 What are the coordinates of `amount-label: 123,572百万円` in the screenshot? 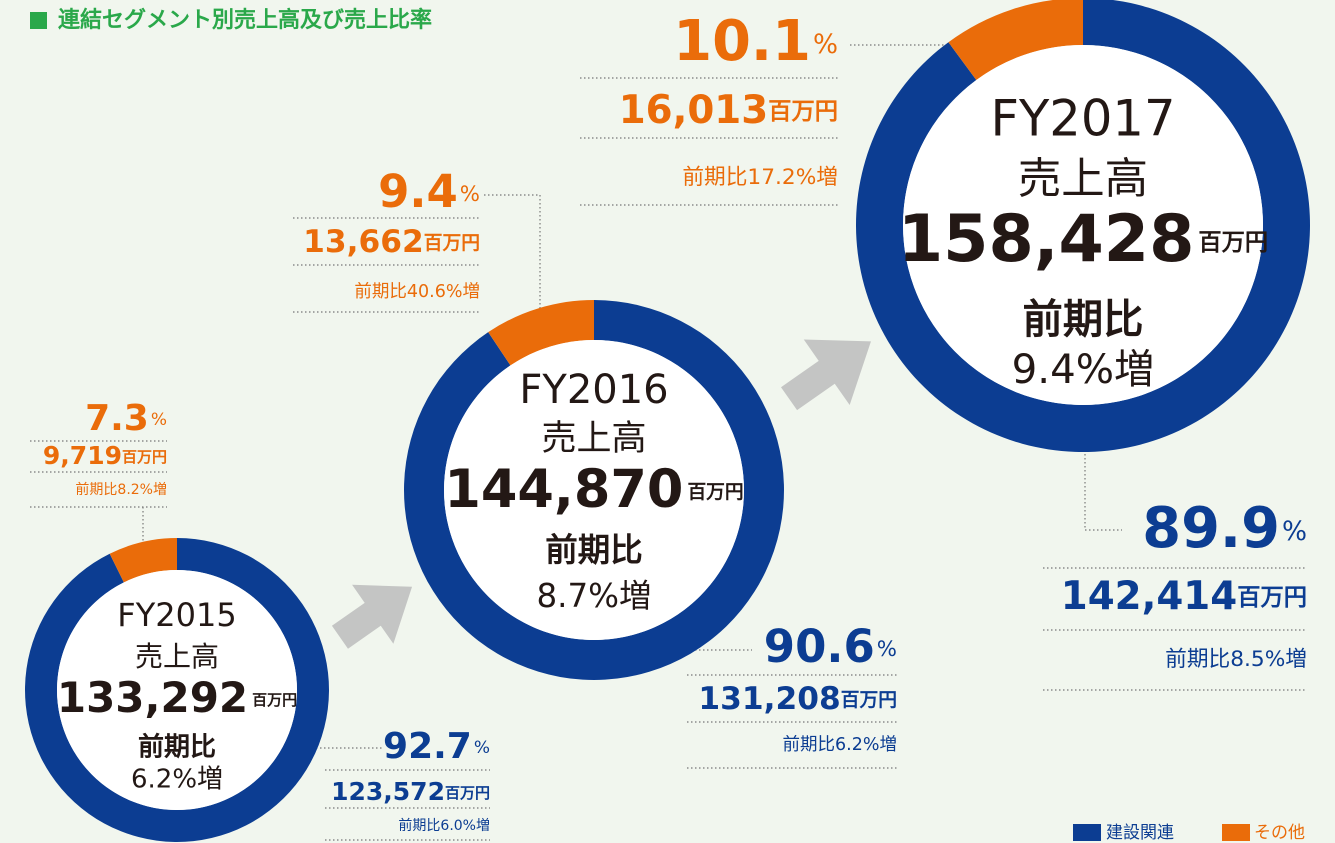 It's located at (410, 791).